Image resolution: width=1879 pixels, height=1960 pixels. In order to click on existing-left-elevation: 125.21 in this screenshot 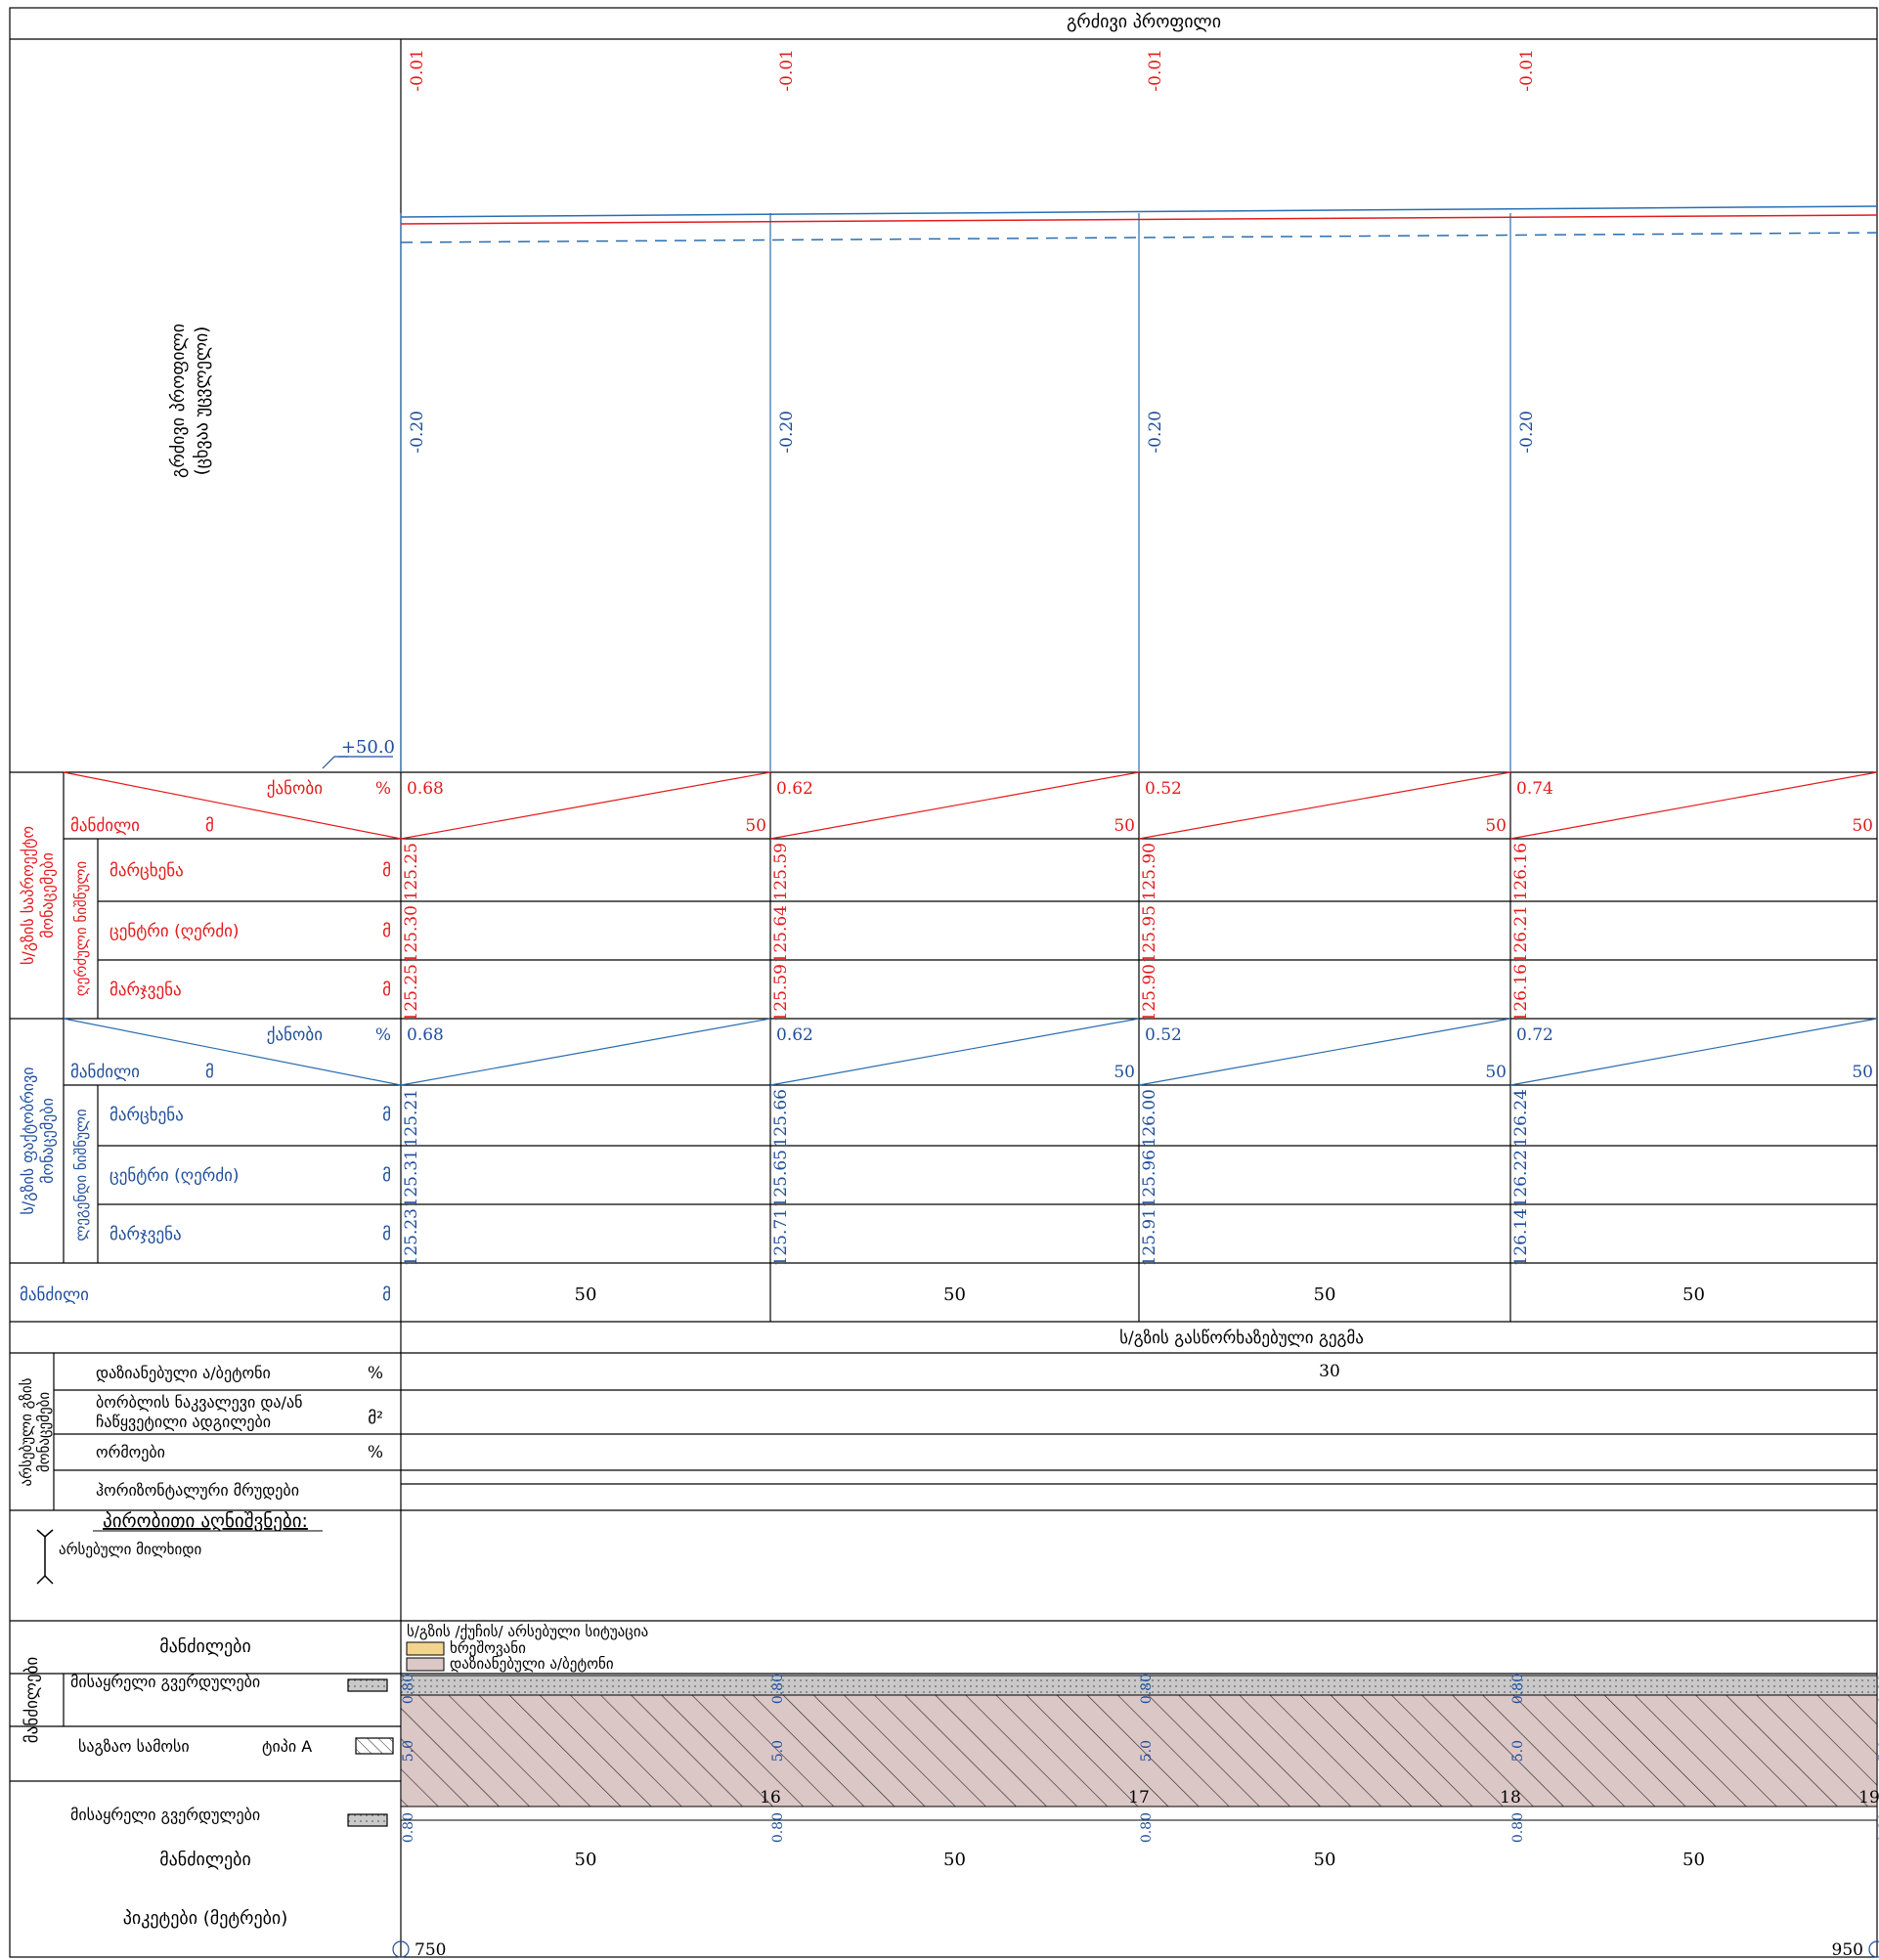, I will do `click(411, 1118)`.